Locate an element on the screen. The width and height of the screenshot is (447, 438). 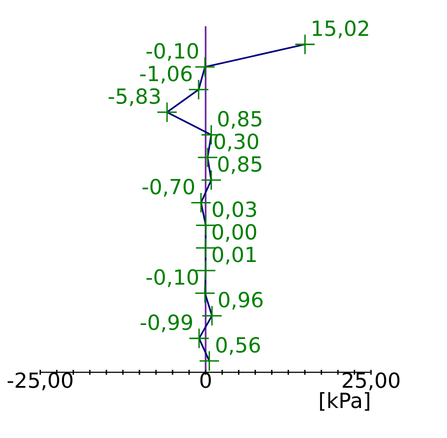
data-label: 0,96 is located at coordinates (240, 301).